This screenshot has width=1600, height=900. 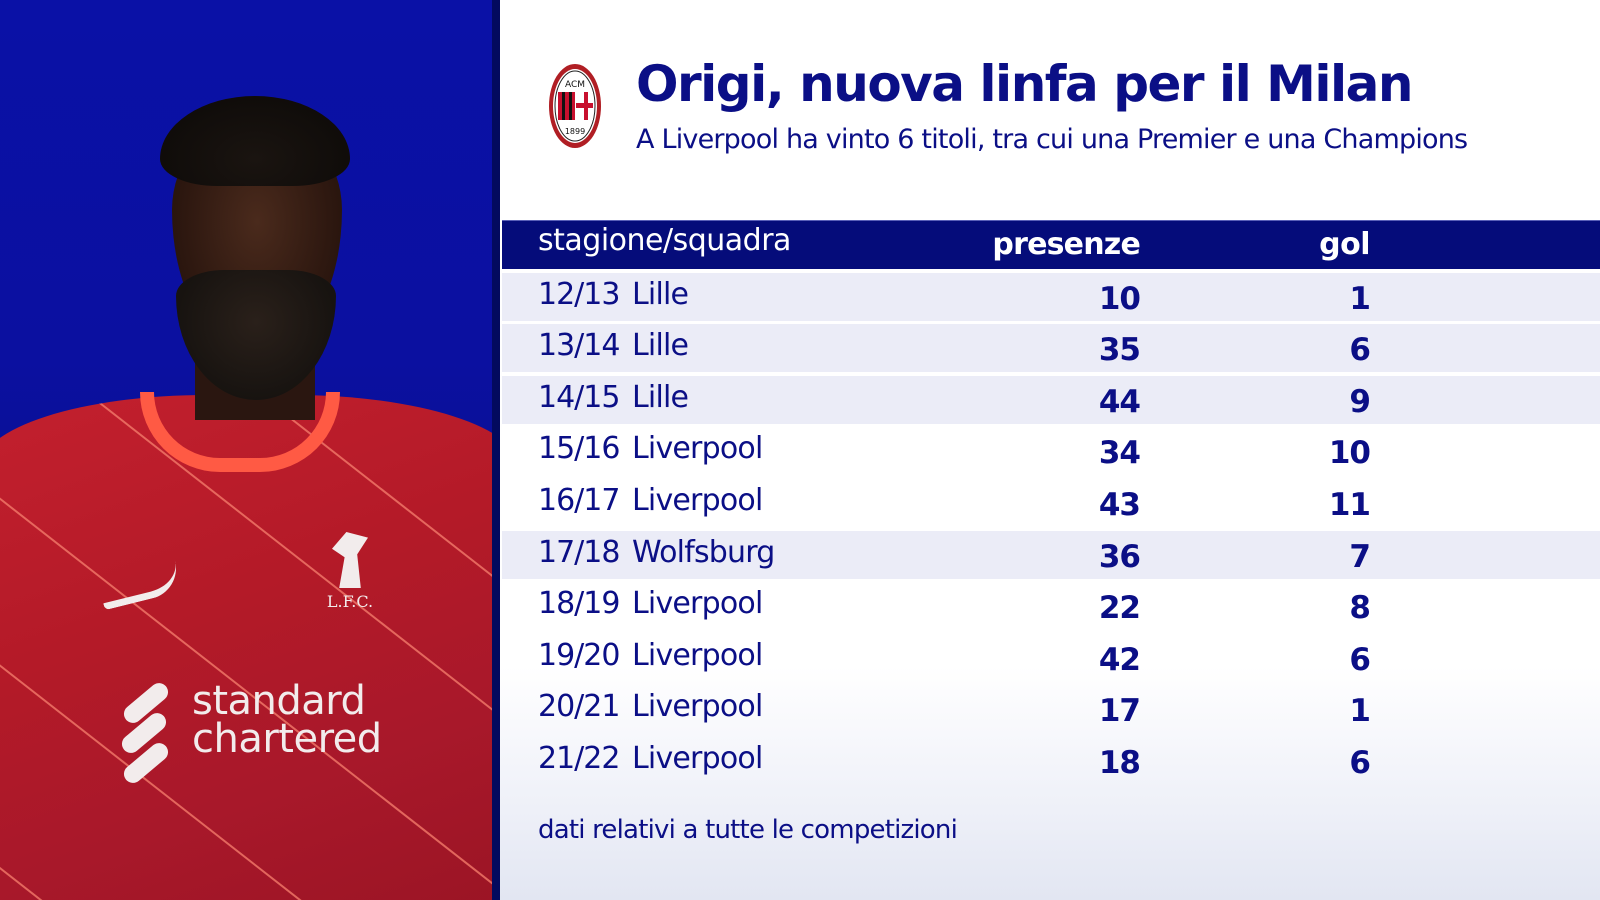 What do you see at coordinates (1119, 504) in the screenshot?
I see `appearances-cell: 43` at bounding box center [1119, 504].